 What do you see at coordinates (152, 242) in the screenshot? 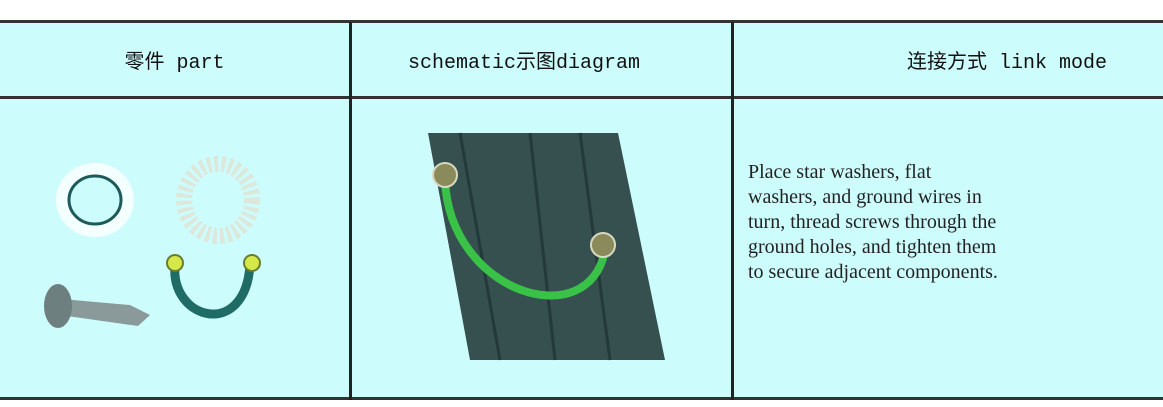
I see `parts-illustration` at bounding box center [152, 242].